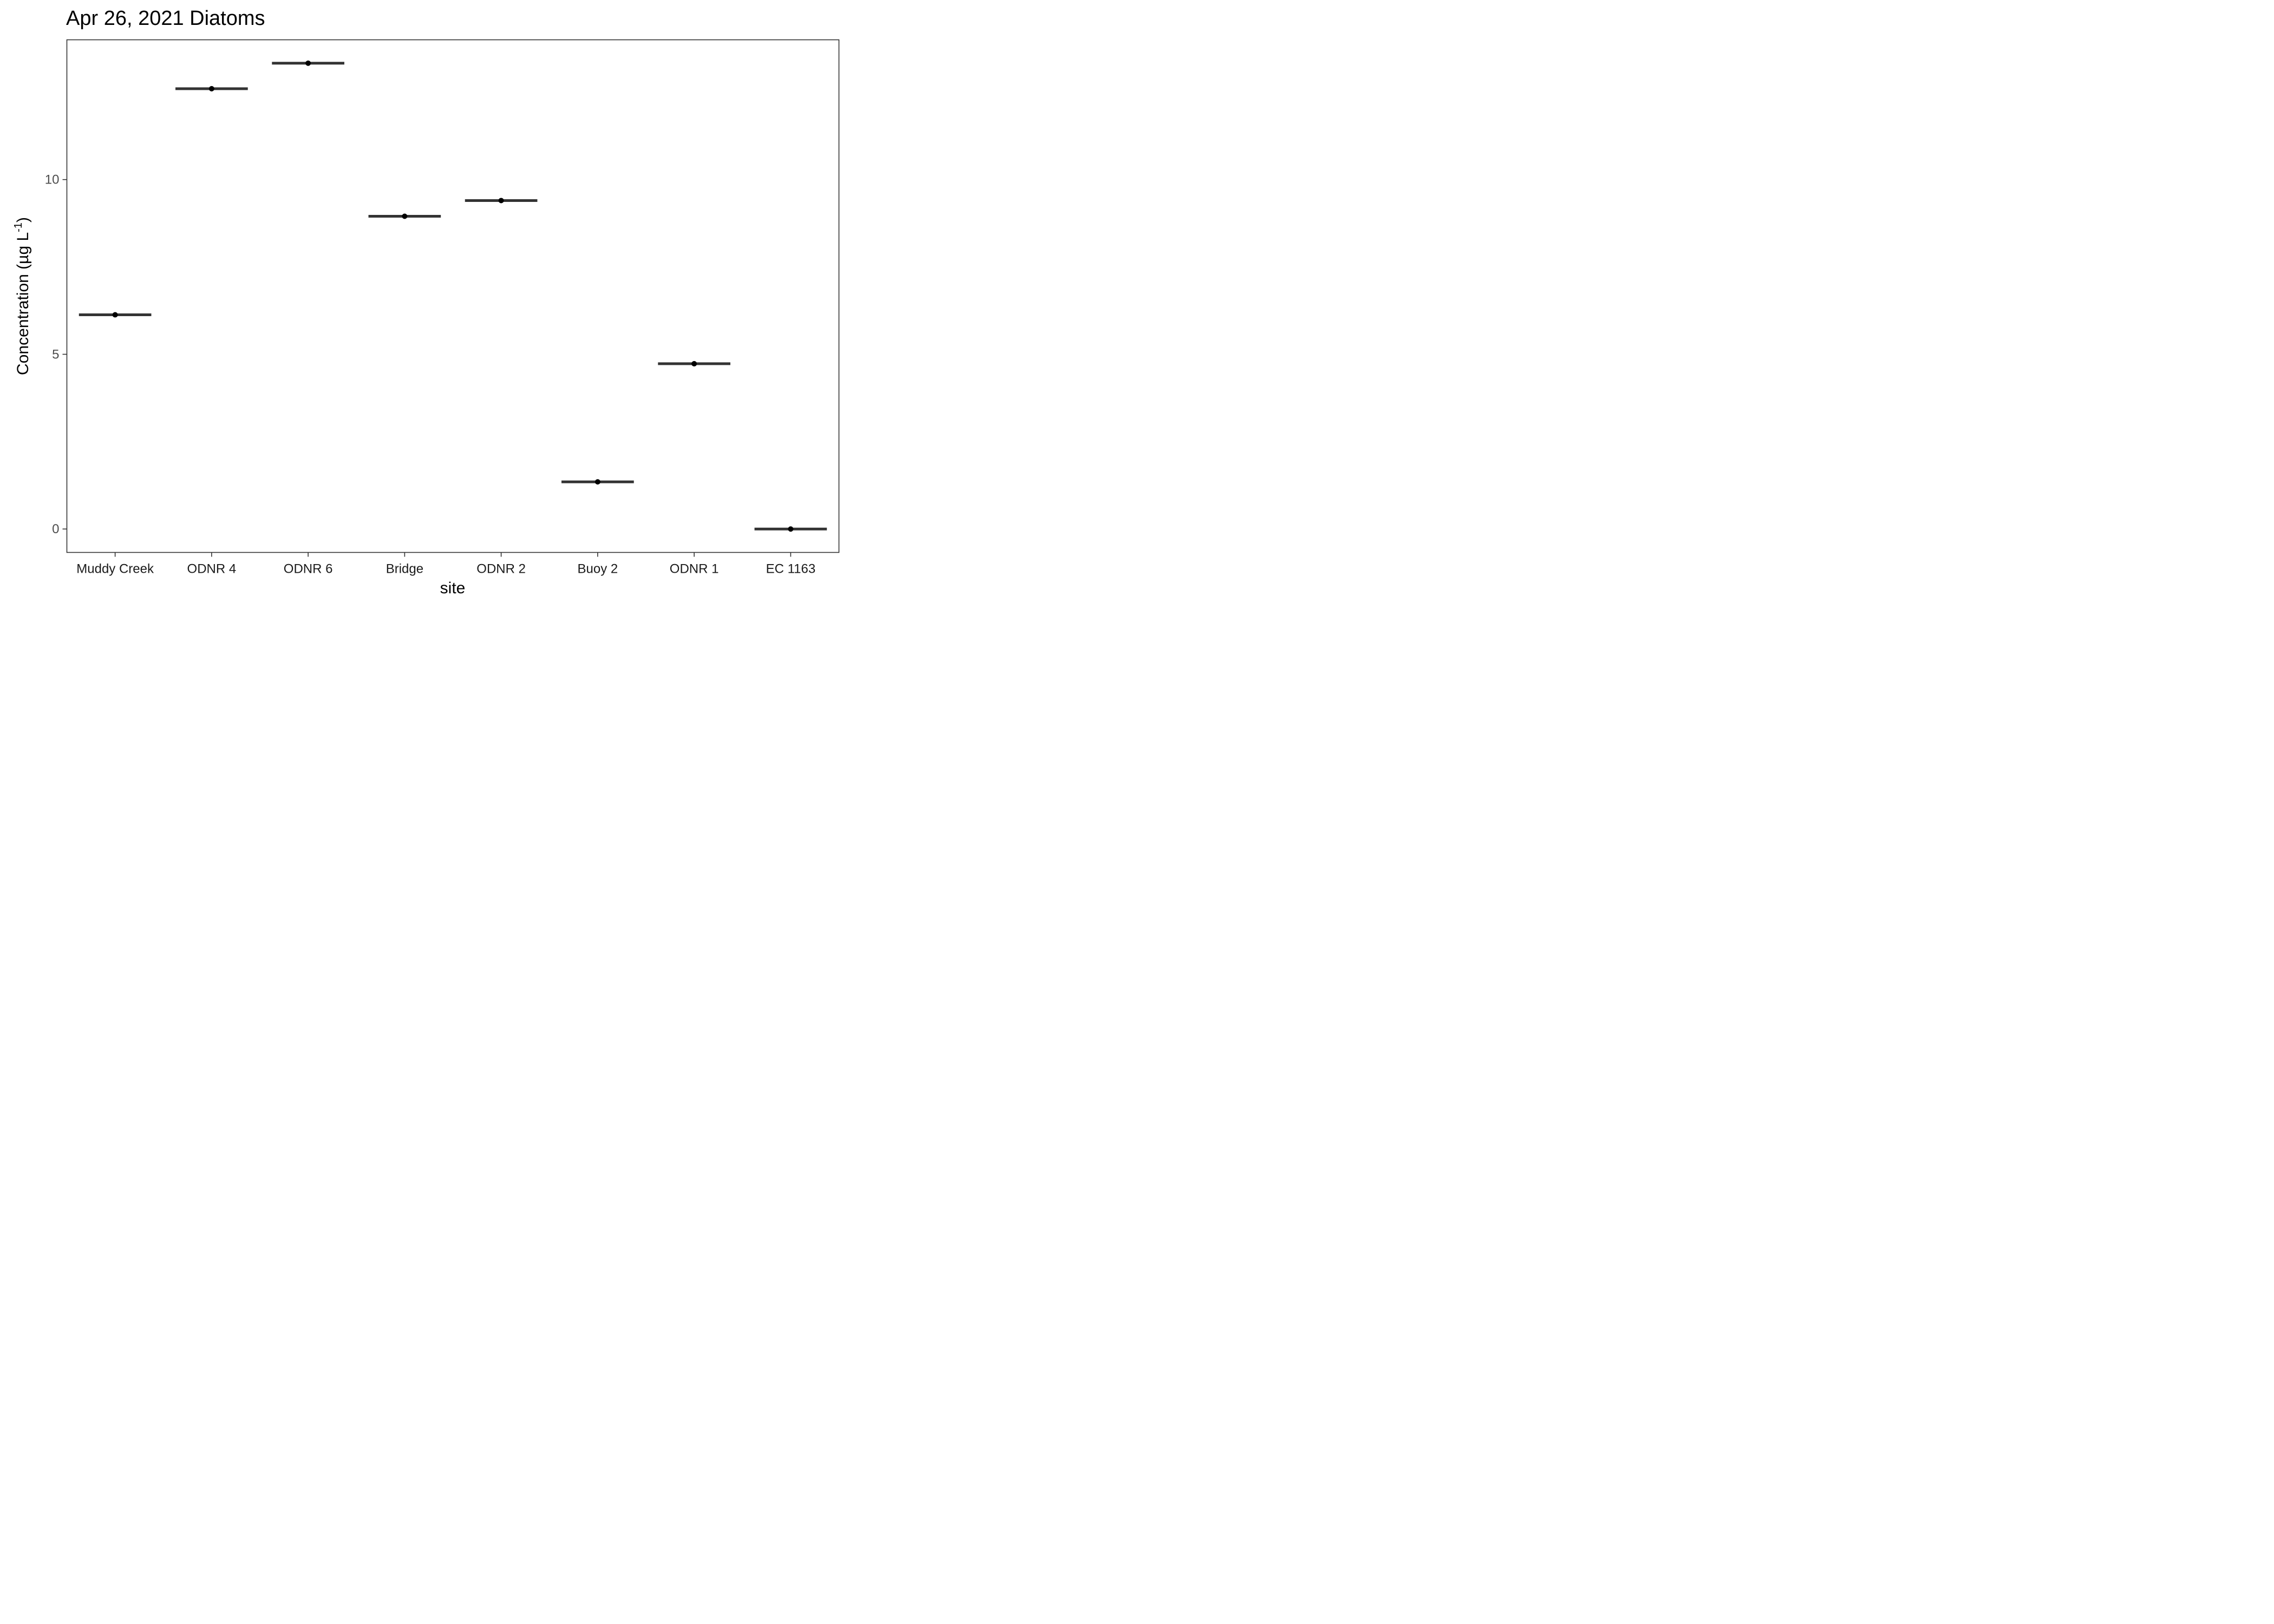  Describe the element at coordinates (115, 570) in the screenshot. I see `x-tick-label: Muddy Creek` at that location.